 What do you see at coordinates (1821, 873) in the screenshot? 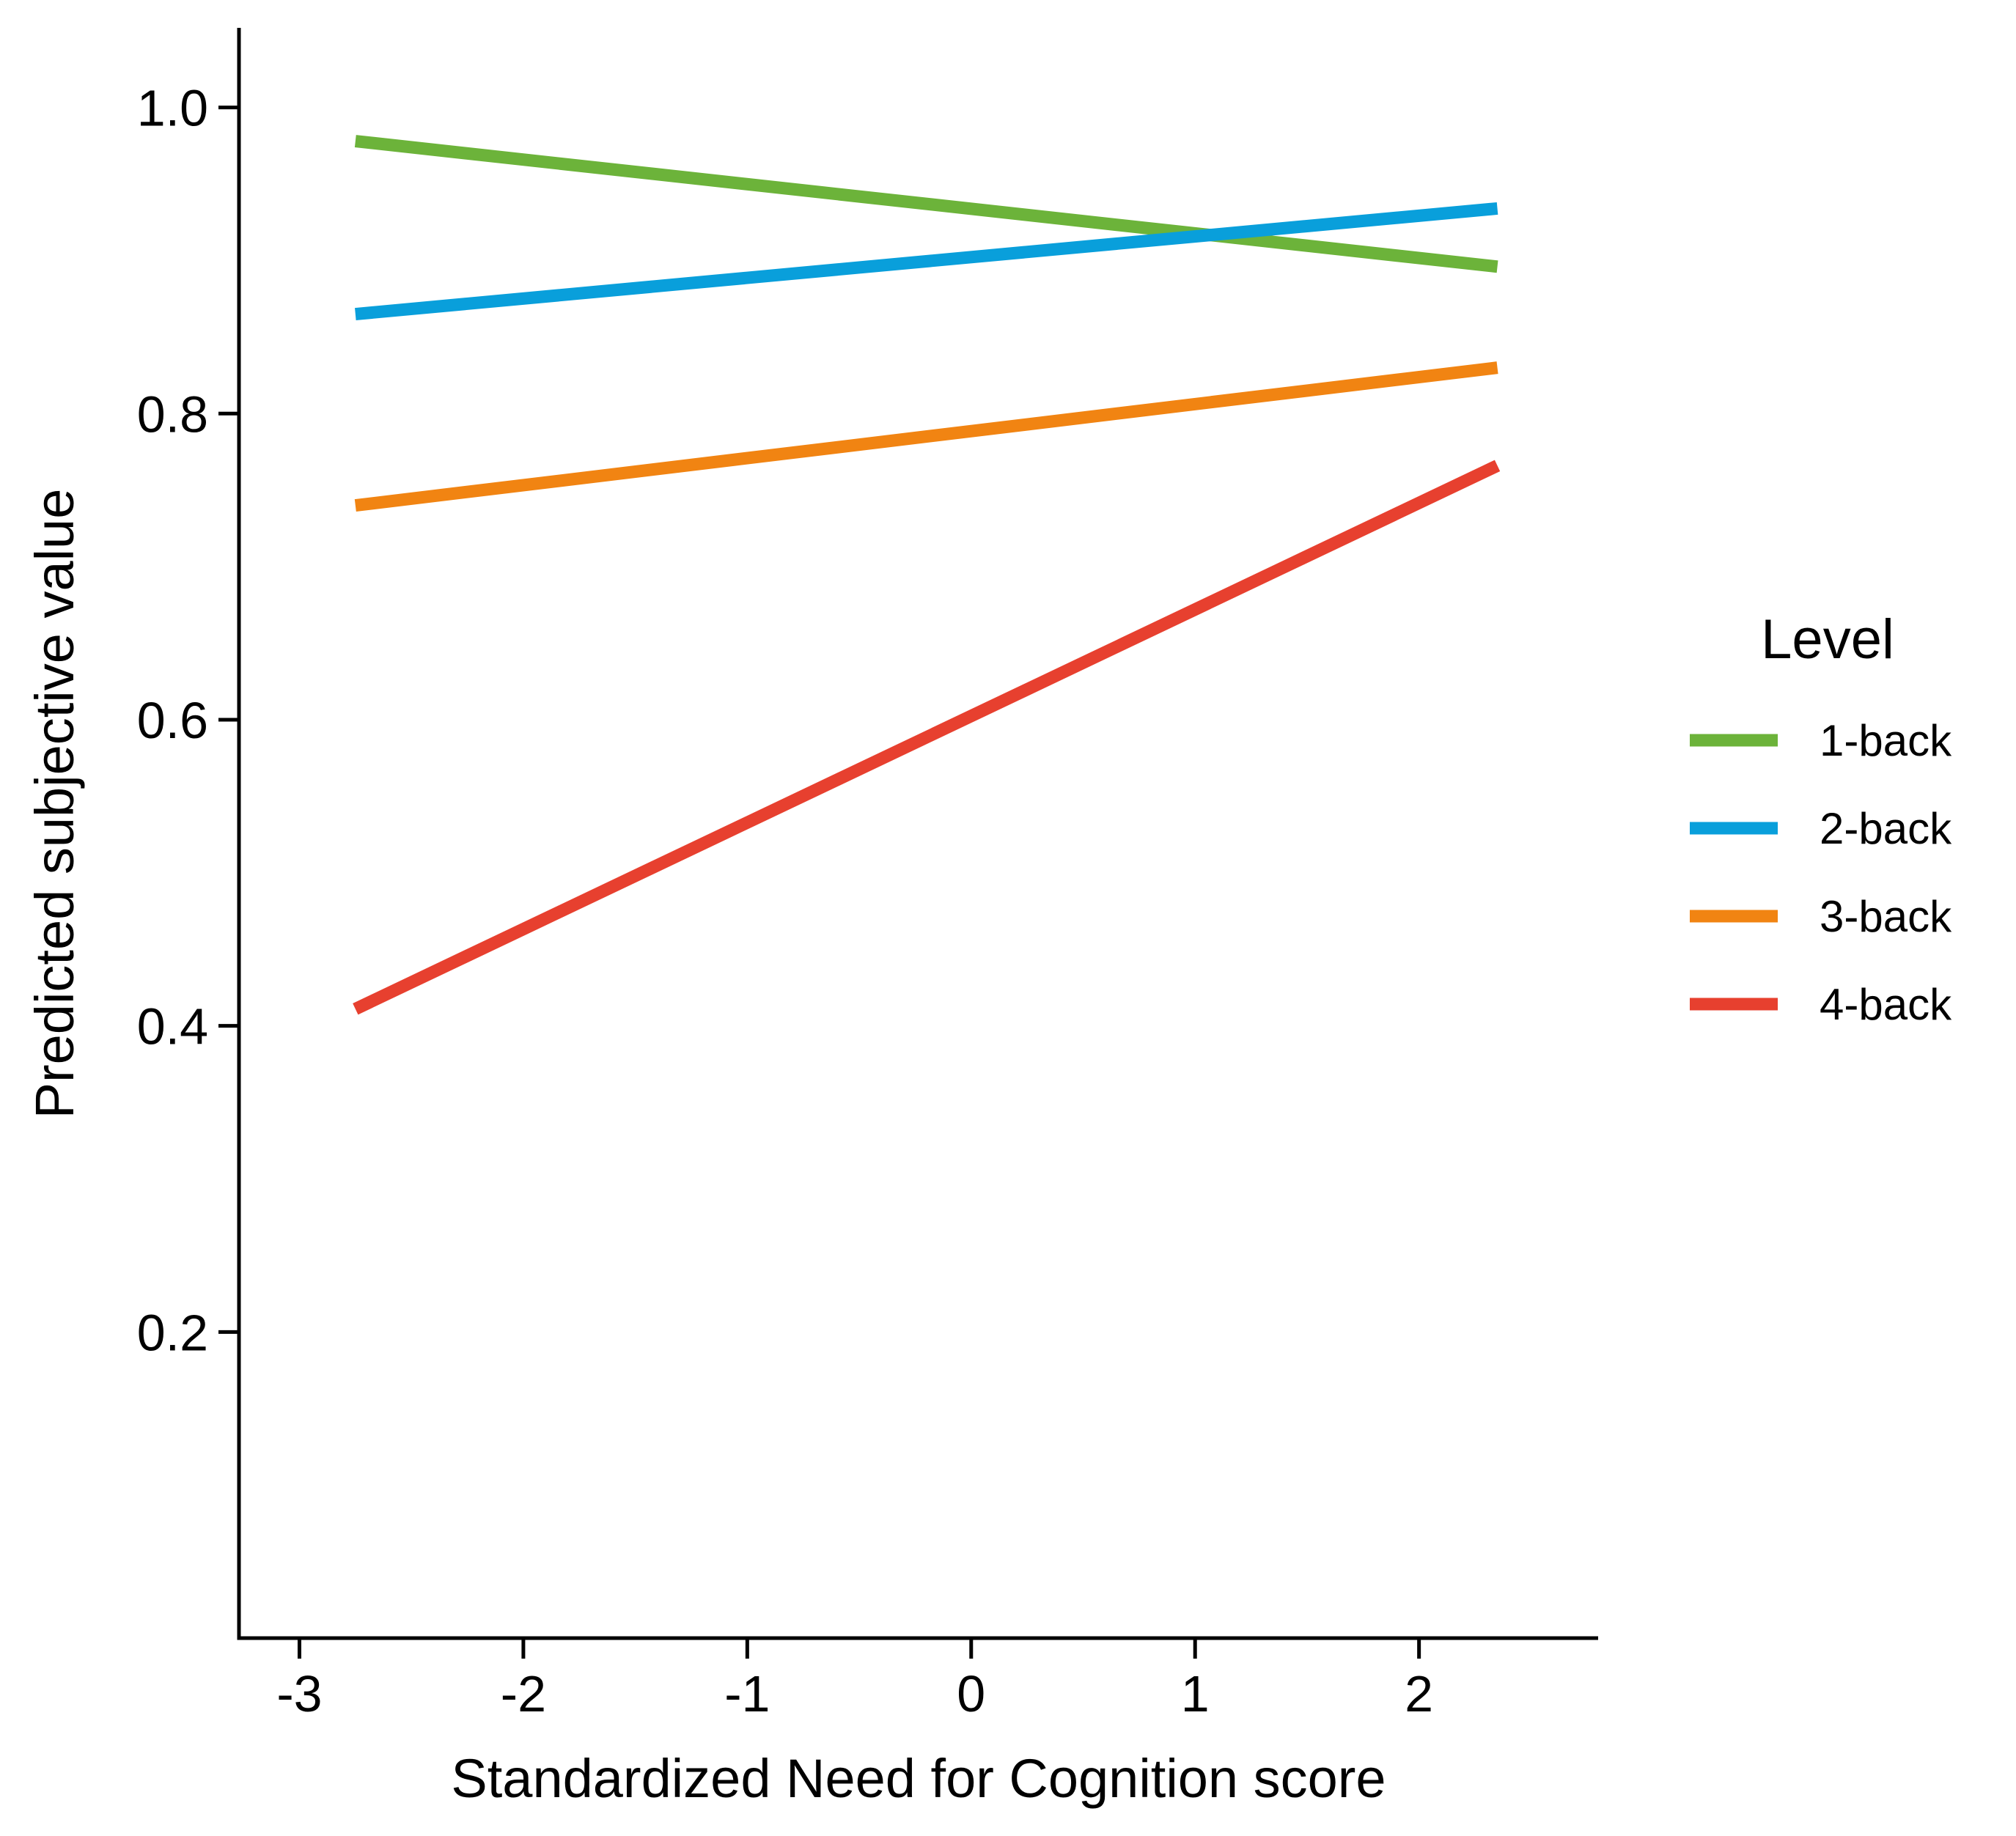
I see `legend-items: 1-back 2-back 3-back 4-back` at bounding box center [1821, 873].